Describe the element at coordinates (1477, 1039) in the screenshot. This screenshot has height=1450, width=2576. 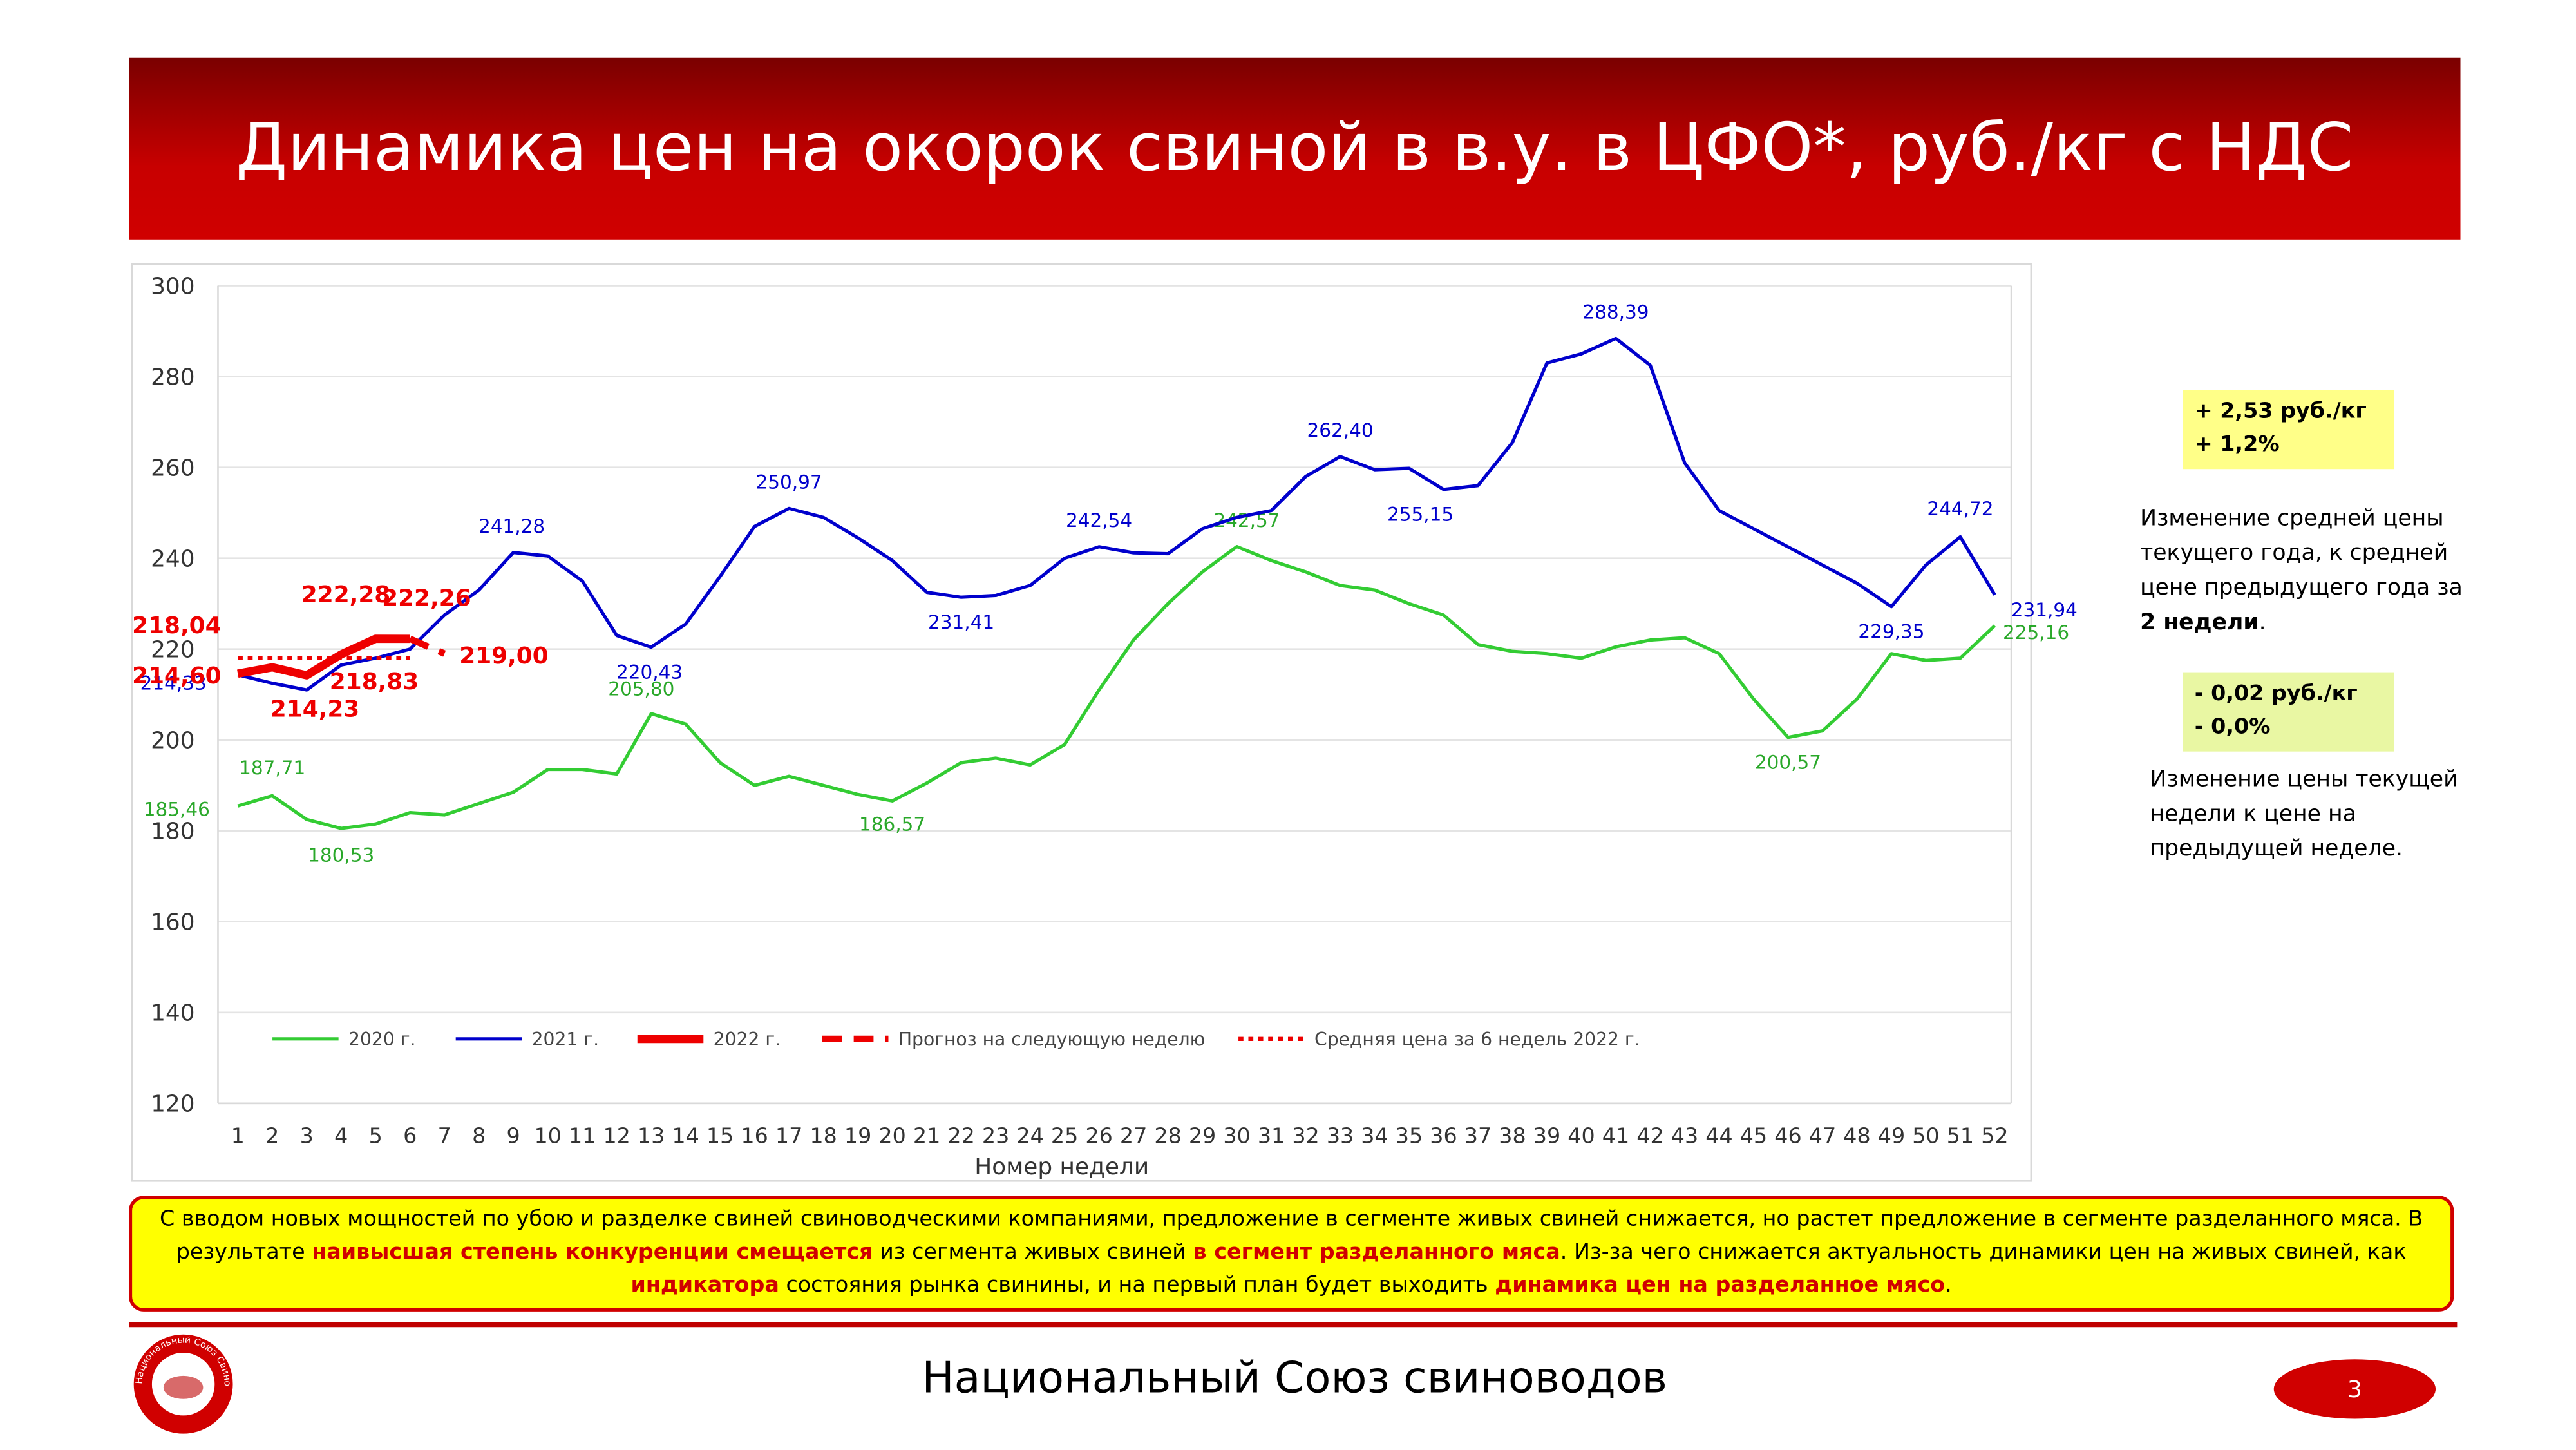
I see `legend-label: Средняя цена за 6 недель 2022 г.` at that location.